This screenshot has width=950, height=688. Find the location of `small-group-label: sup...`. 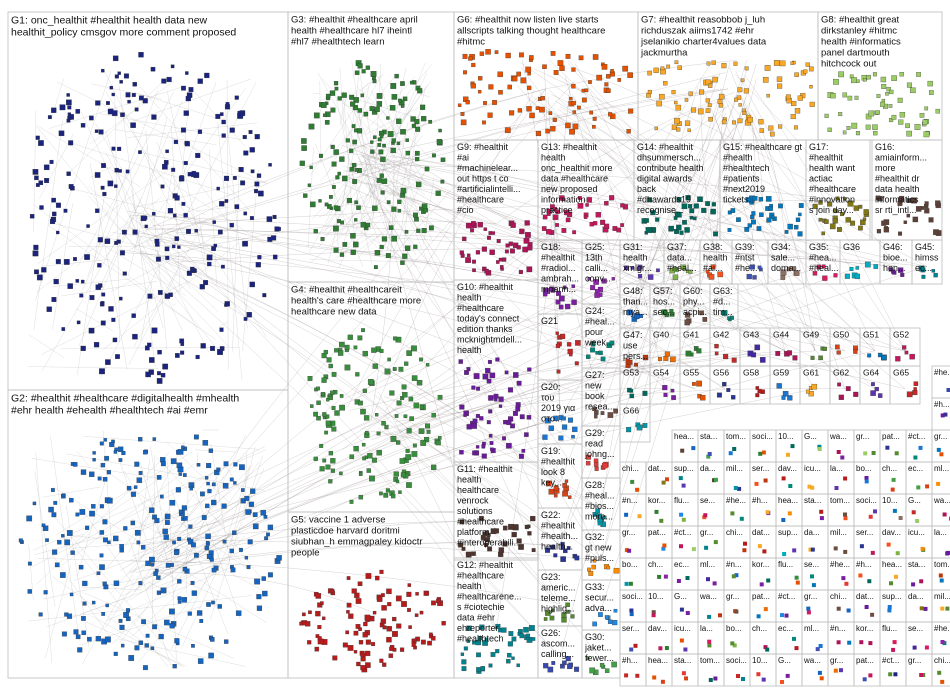

small-group-label: sup... is located at coordinates (788, 532).